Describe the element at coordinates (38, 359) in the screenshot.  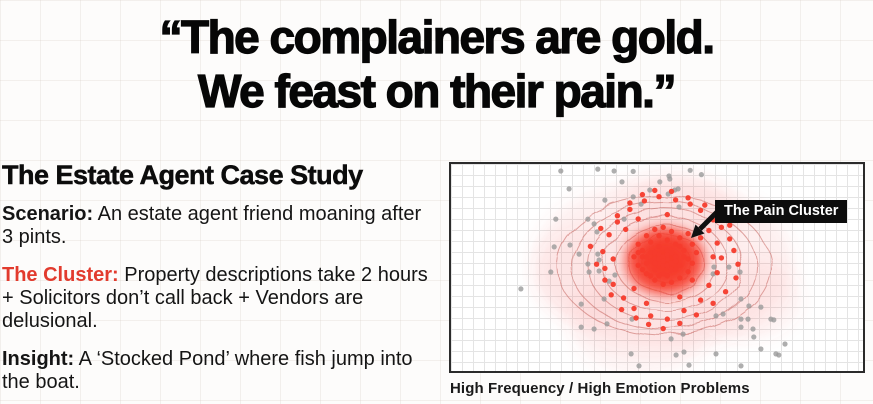
I see `insight-label: Insight:` at that location.